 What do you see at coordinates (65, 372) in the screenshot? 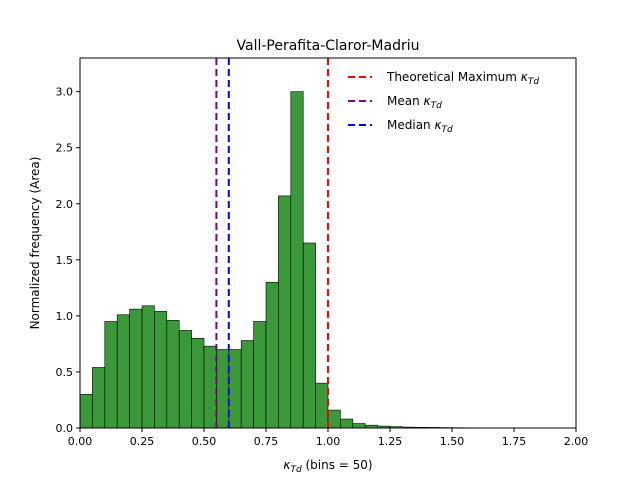
I see `y-tick-label: 0.5` at bounding box center [65, 372].